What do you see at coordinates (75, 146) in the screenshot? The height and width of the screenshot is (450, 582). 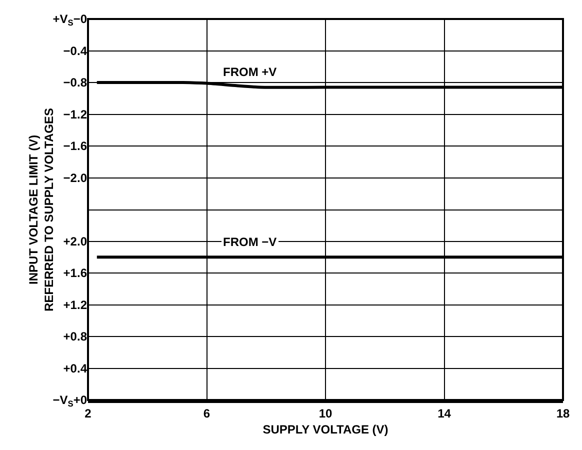 I see `y-tick-label: −1.6` at bounding box center [75, 146].